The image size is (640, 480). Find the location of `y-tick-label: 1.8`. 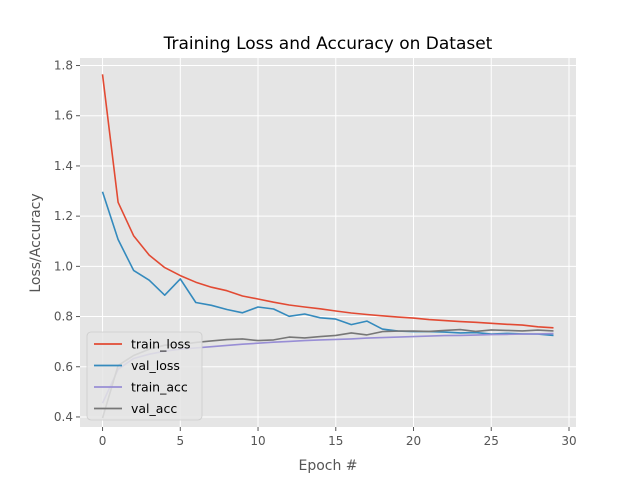

y-tick-label: 1.8 is located at coordinates (63, 66).